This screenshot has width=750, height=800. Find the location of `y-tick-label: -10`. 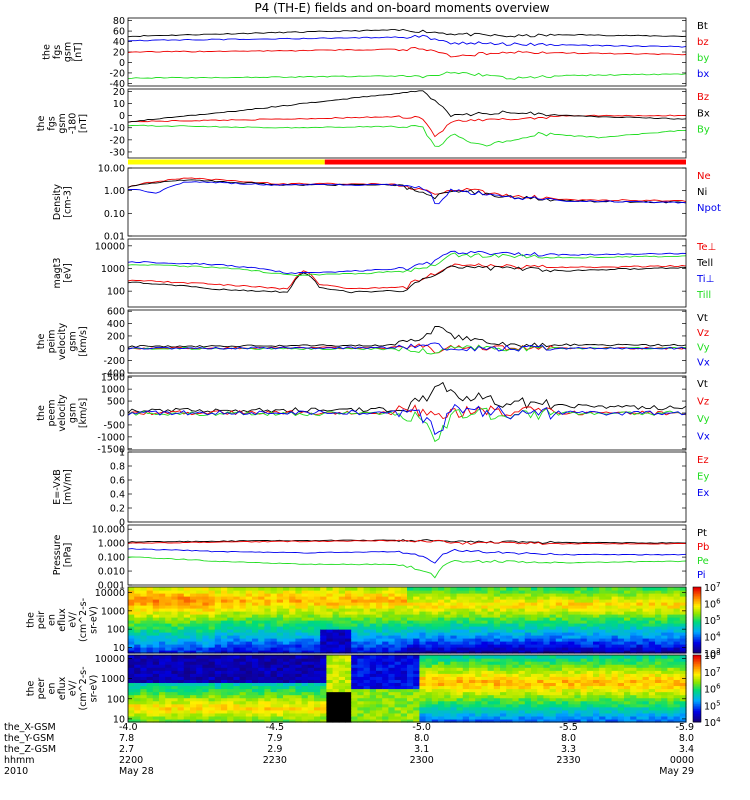

y-tick-label: -10 is located at coordinates (117, 128).